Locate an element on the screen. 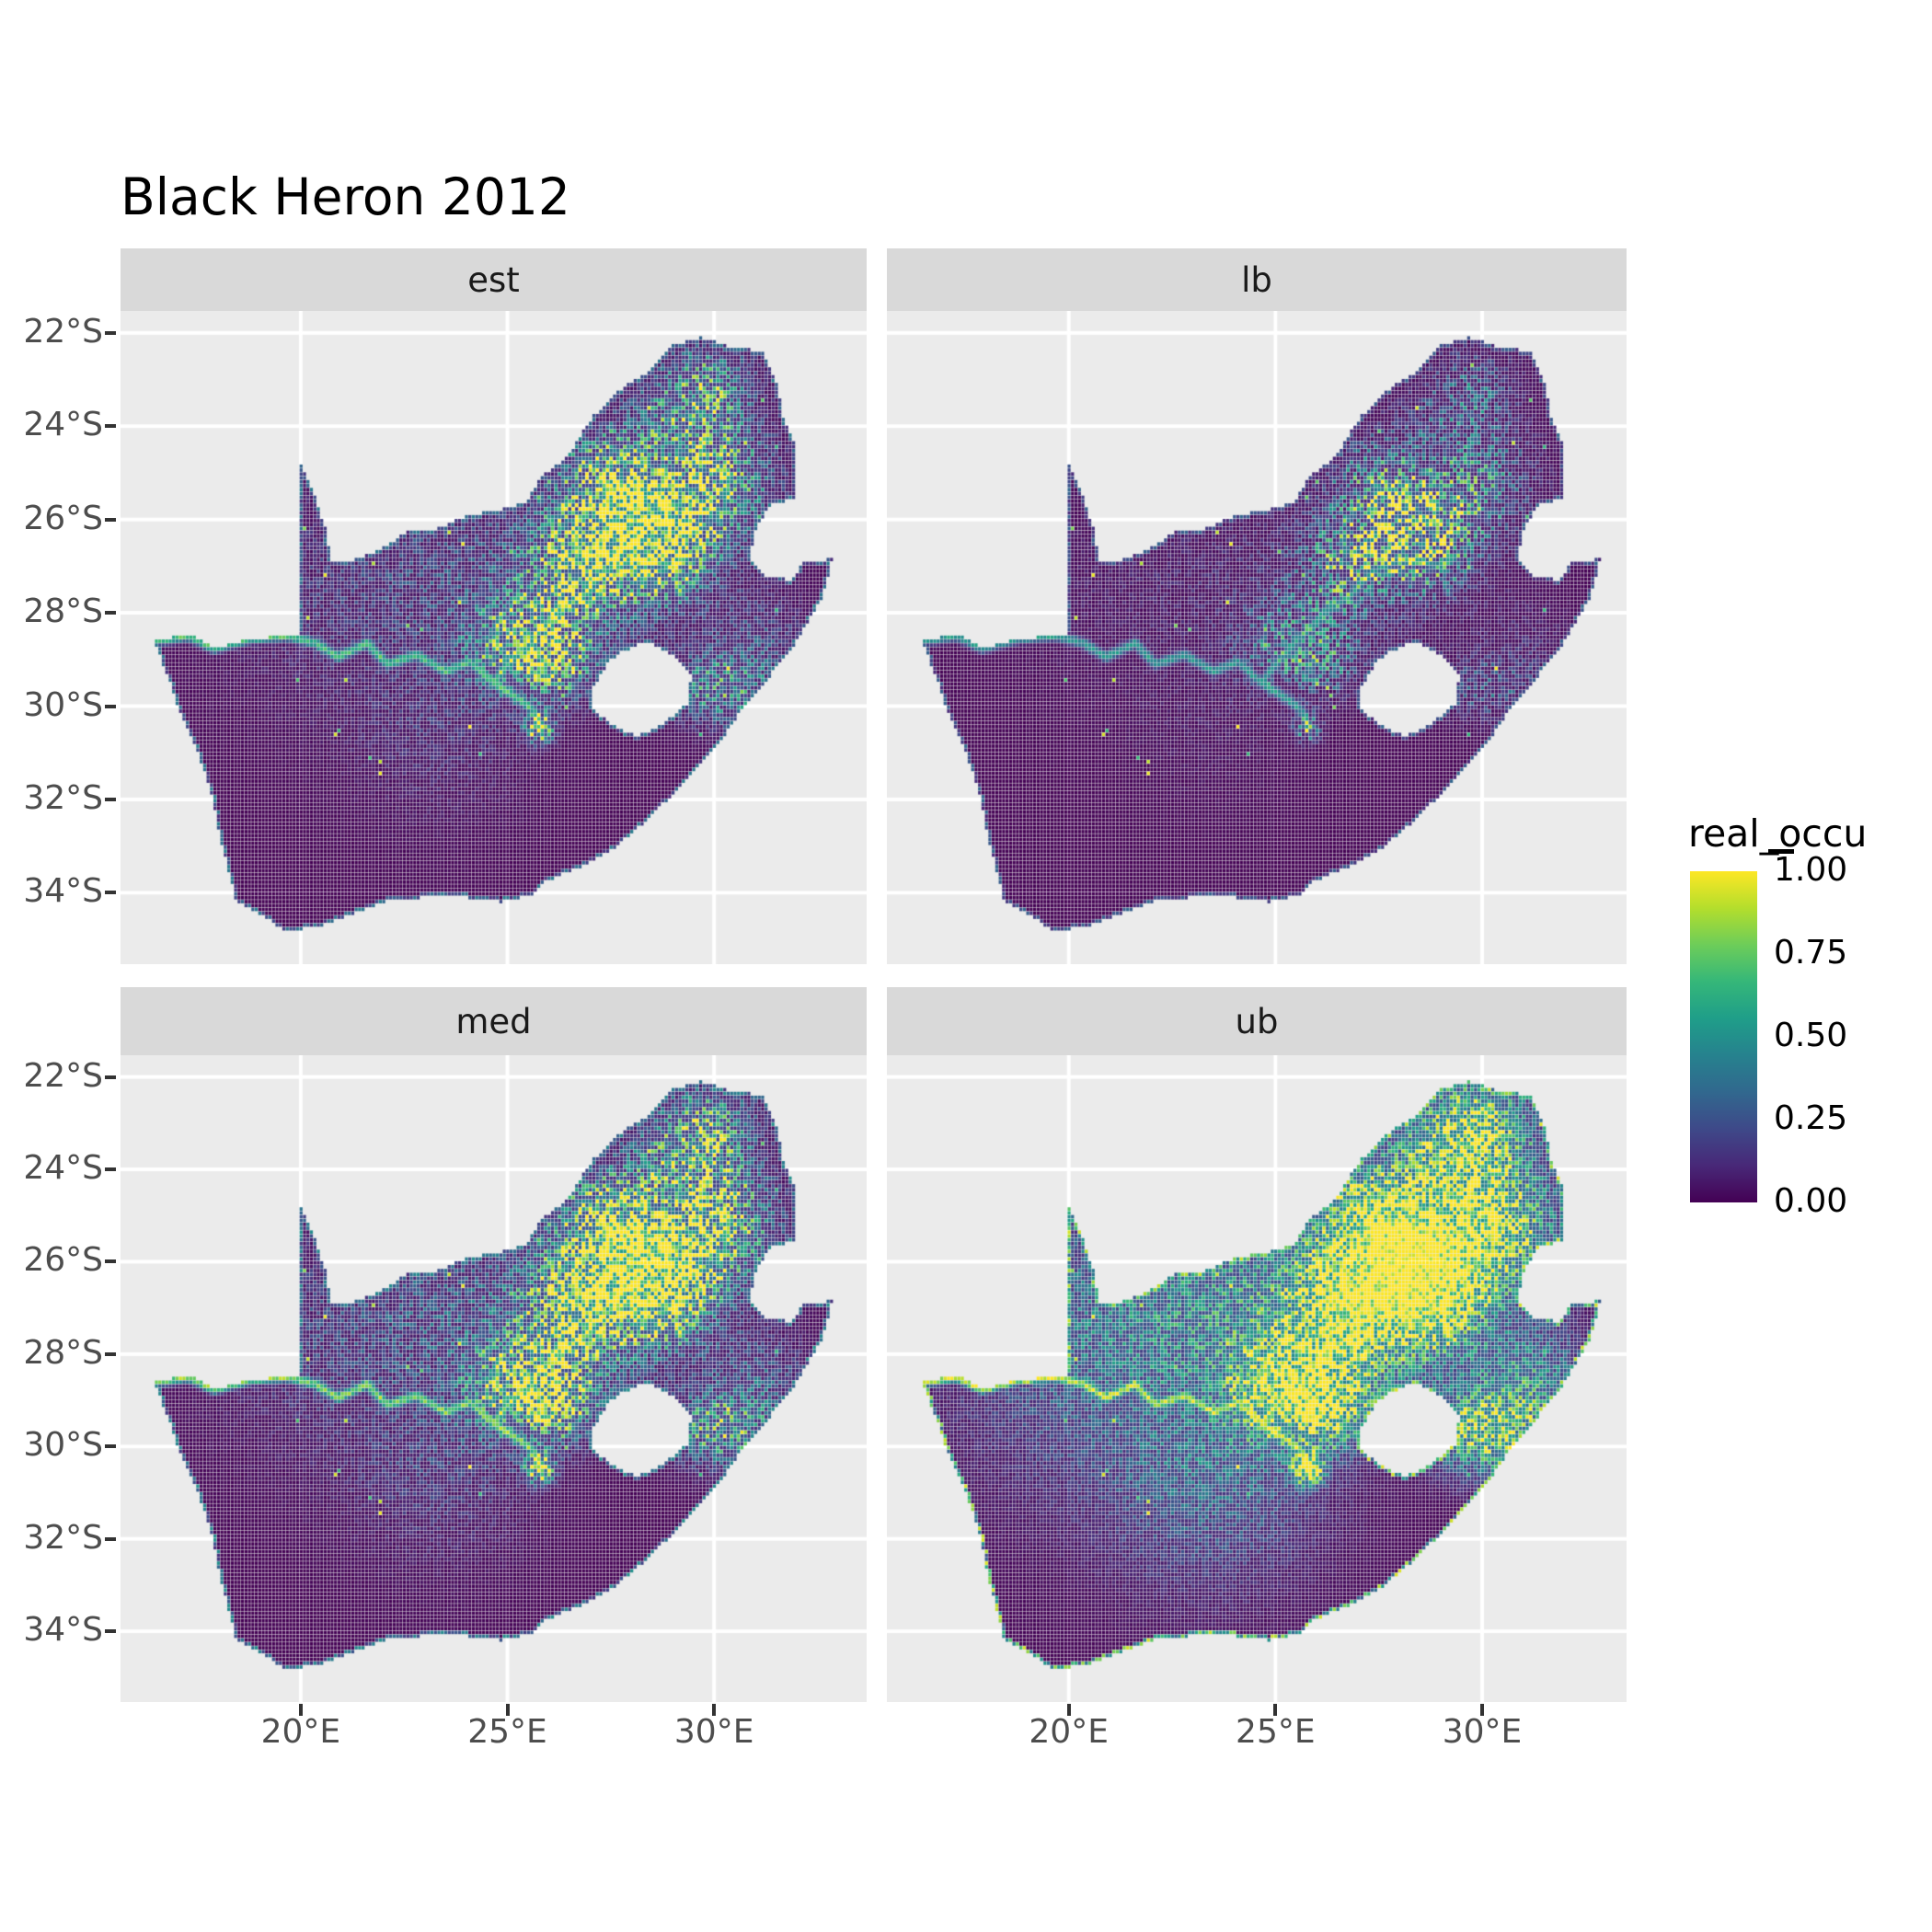 The width and height of the screenshot is (1932, 1932). map-panel-lb is located at coordinates (1257, 637).